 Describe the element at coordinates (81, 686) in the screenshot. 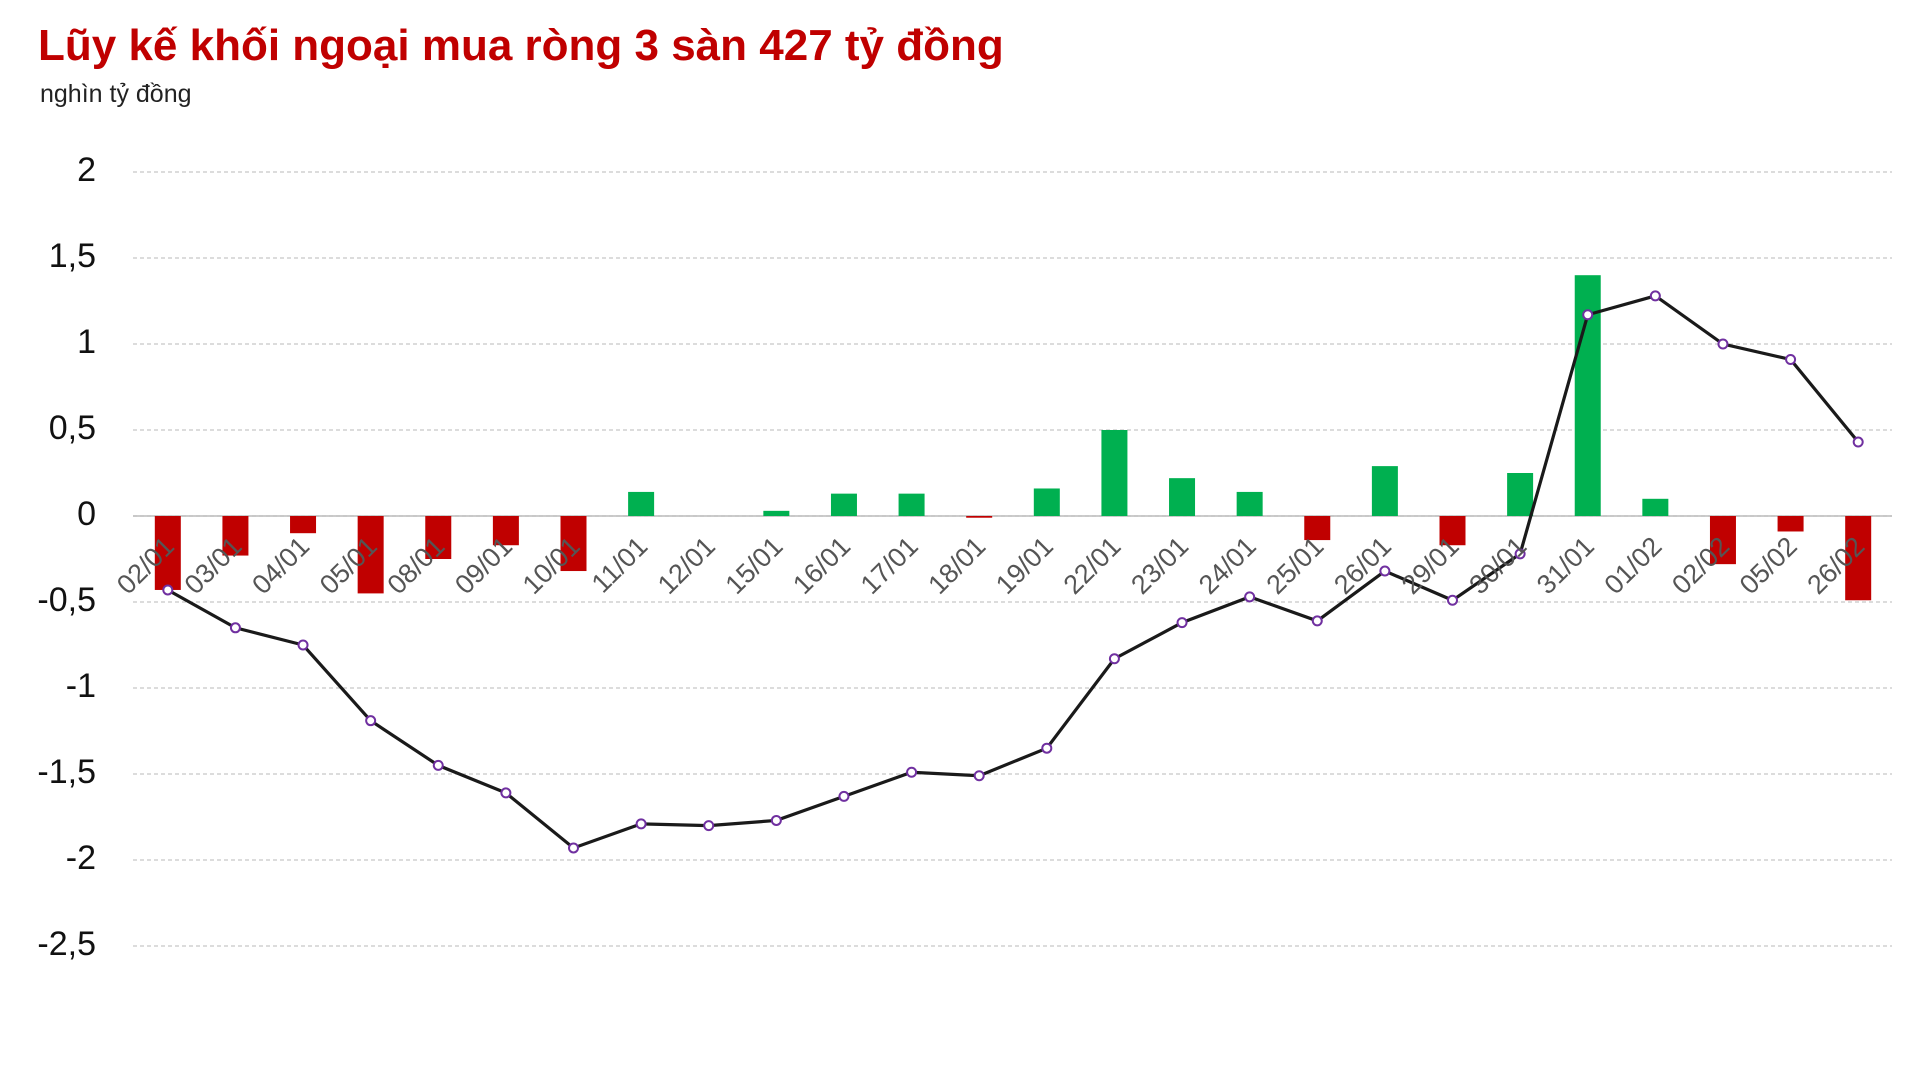

I see `y-tick-label: -1` at that location.